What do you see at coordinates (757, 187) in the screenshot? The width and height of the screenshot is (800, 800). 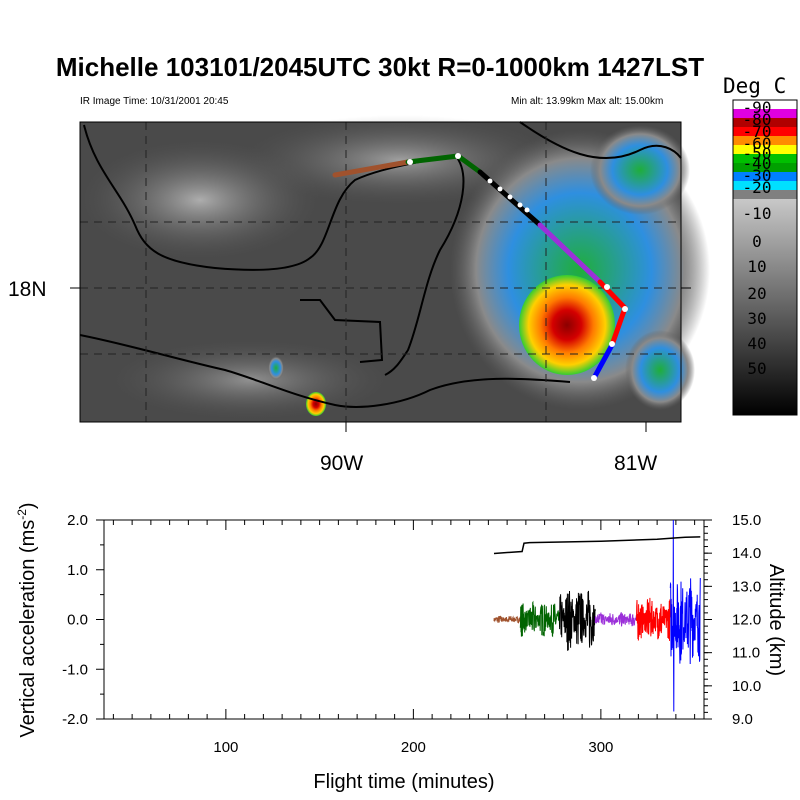 I see `colorbar-tick-label: -20` at bounding box center [757, 187].